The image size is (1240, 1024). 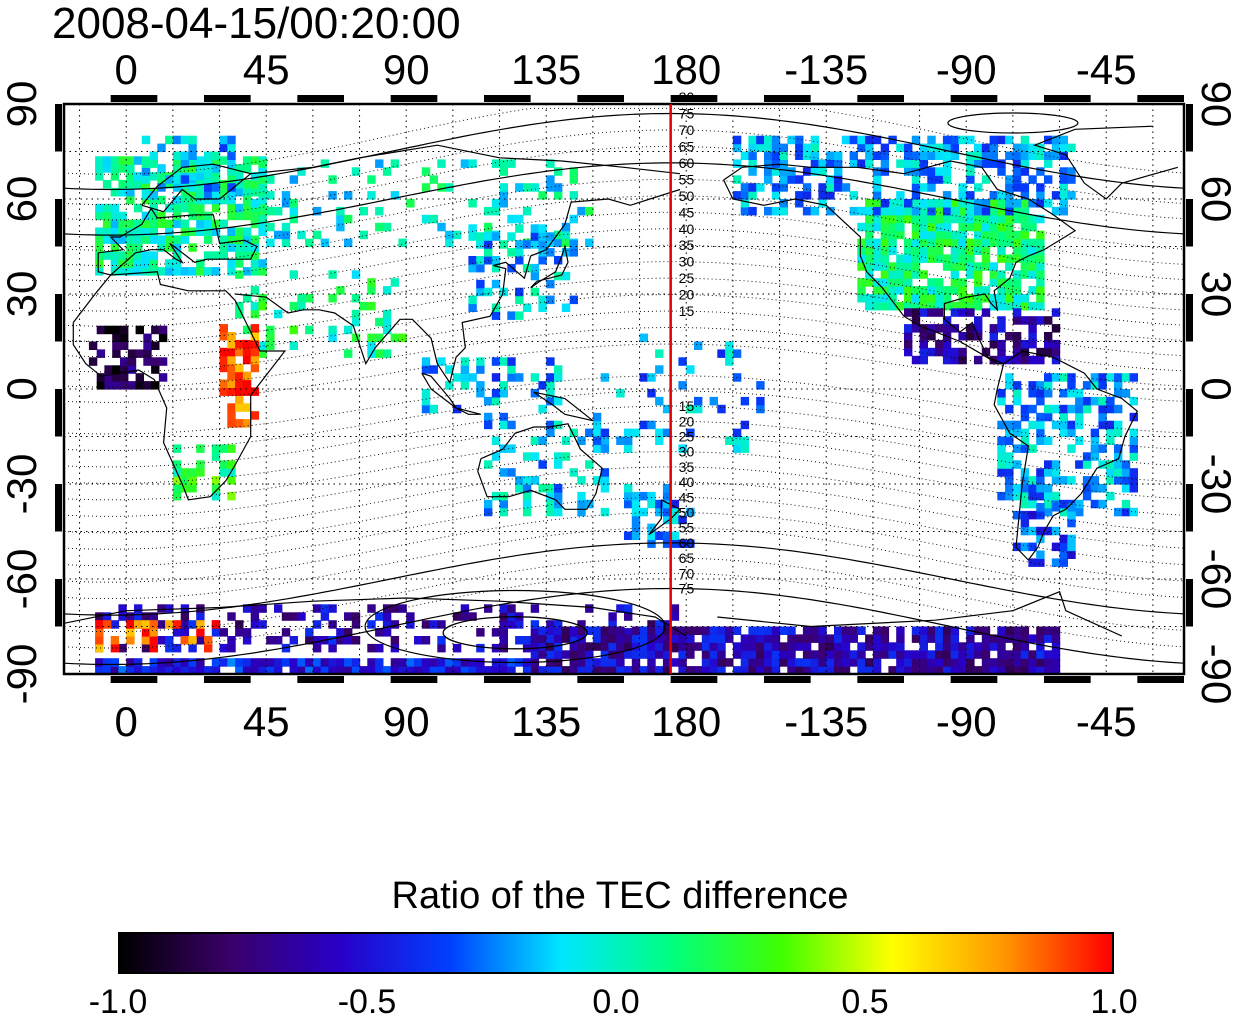 What do you see at coordinates (687, 163) in the screenshot?
I see `contour-label: 60` at bounding box center [687, 163].